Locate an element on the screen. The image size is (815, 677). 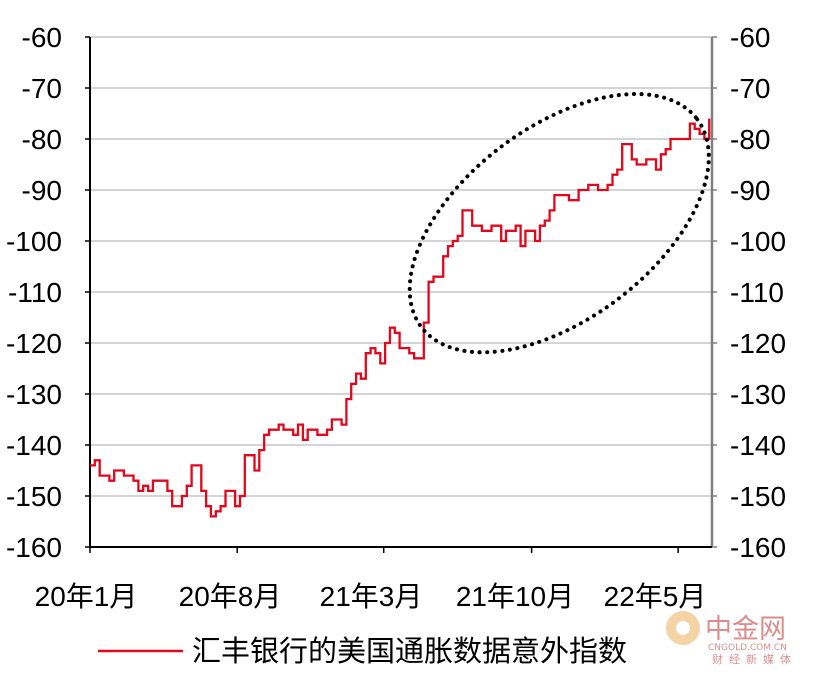
left-y-tick-label: -100 is located at coordinates (34, 241).